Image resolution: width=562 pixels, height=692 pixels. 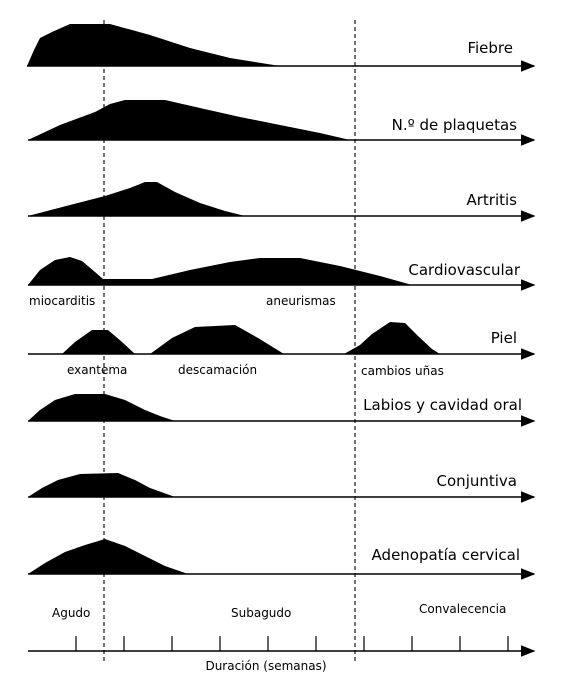 I want to click on piel-label: Piel, so click(x=504, y=338).